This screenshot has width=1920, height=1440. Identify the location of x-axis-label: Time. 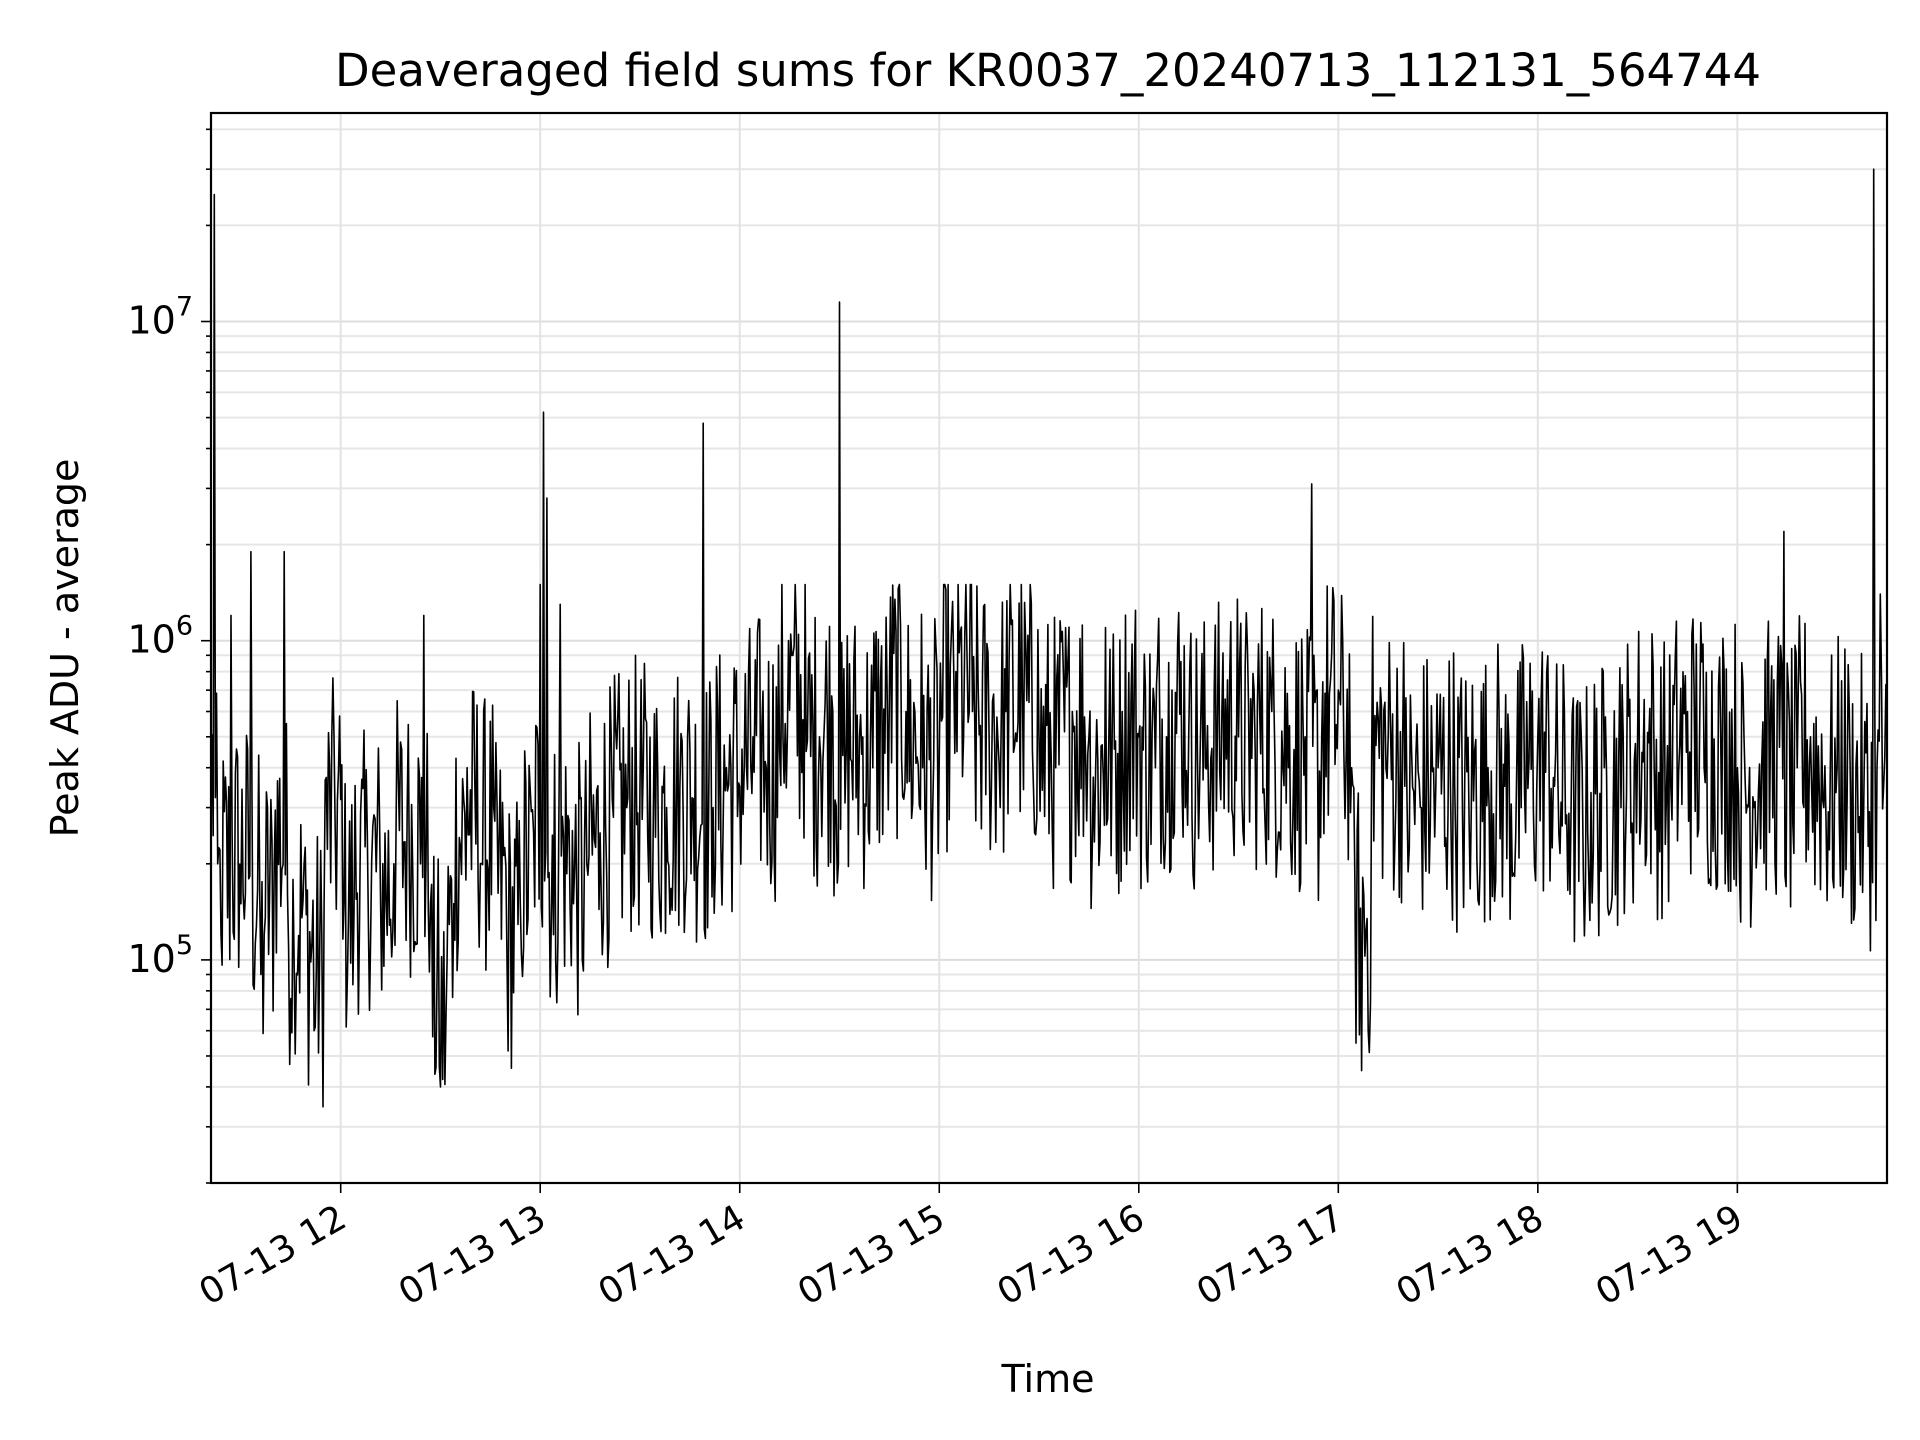
(1048, 1379).